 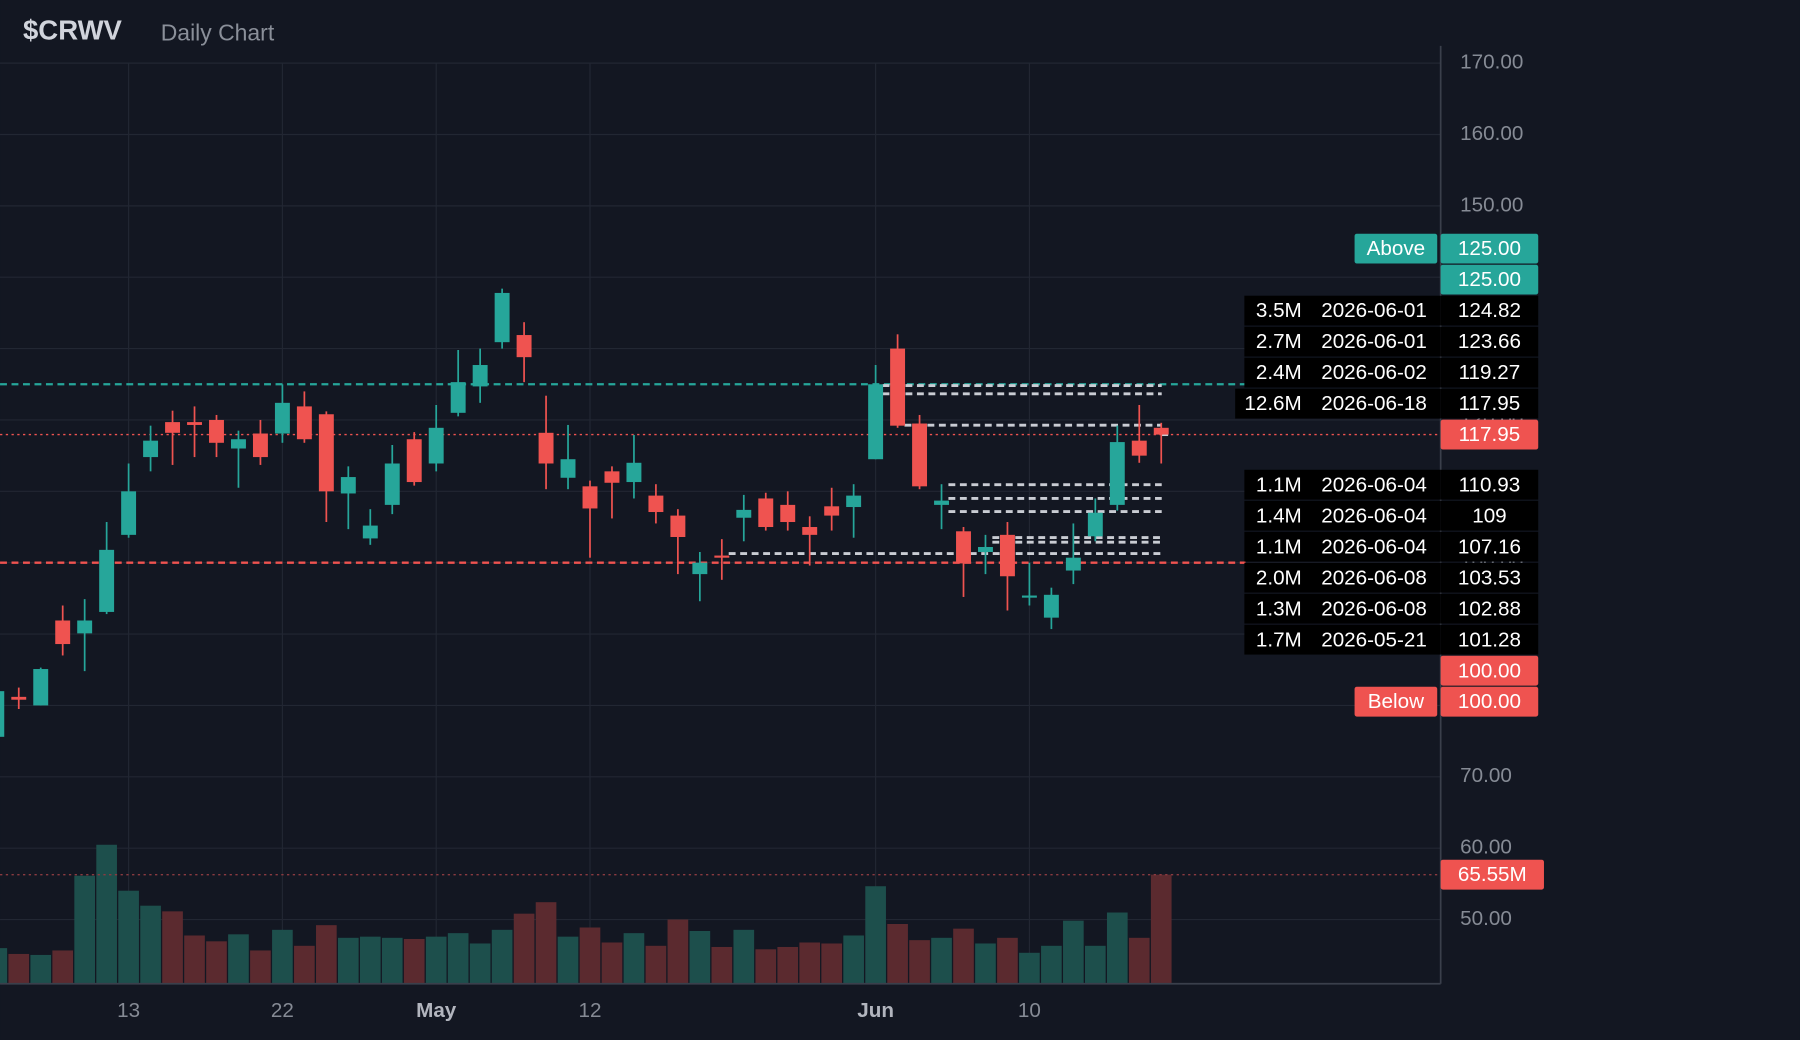 What do you see at coordinates (1489, 515) in the screenshot?
I see `level-price: 109` at bounding box center [1489, 515].